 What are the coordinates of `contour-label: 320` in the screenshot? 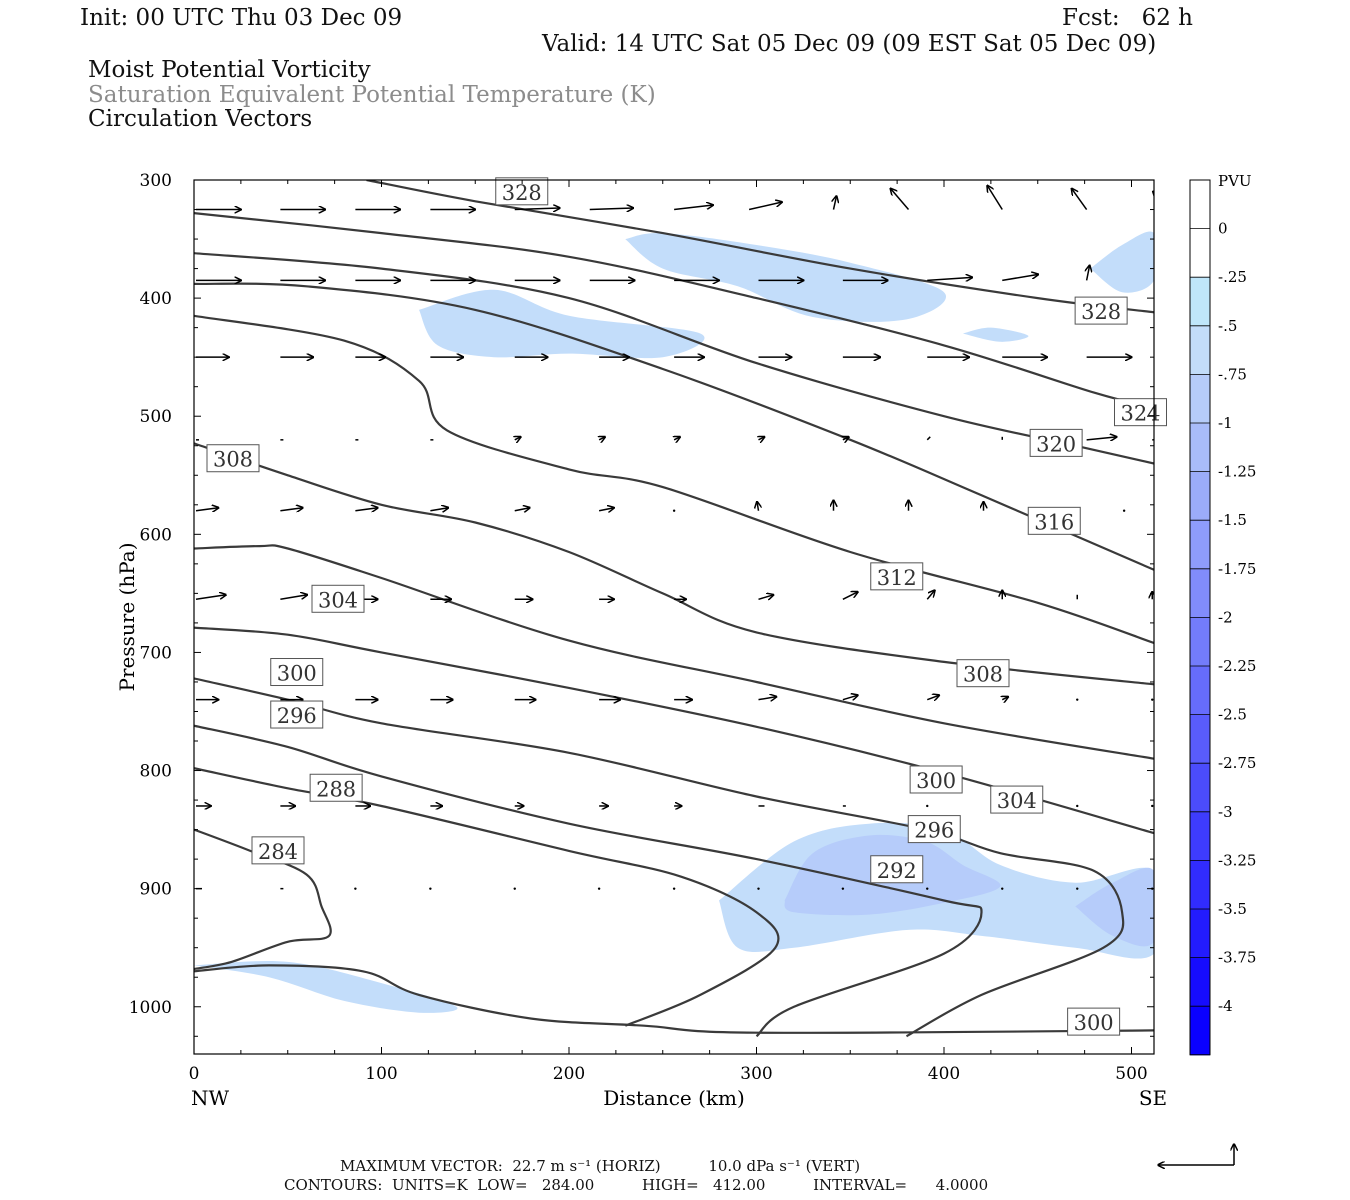 It's located at (1056, 442).